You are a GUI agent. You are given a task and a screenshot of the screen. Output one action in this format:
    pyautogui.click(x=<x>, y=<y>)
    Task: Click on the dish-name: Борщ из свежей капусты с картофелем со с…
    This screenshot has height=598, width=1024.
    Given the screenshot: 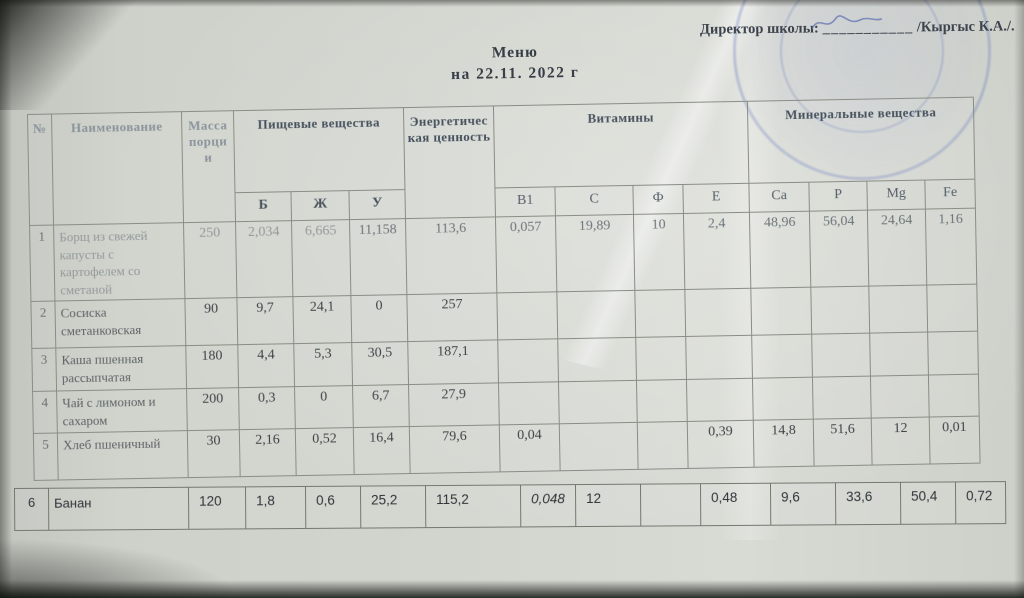 What is the action you would take?
    pyautogui.click(x=119, y=262)
    